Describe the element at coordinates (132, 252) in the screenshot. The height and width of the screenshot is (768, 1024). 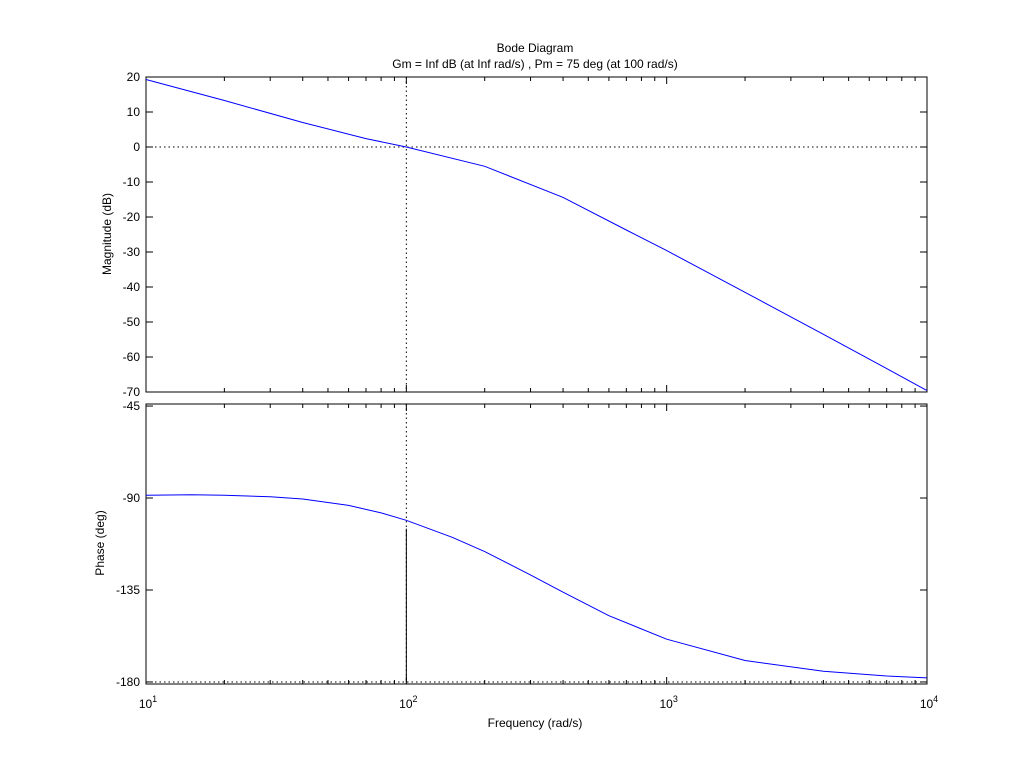
I see `magnitude-y-tick-label: -30` at that location.